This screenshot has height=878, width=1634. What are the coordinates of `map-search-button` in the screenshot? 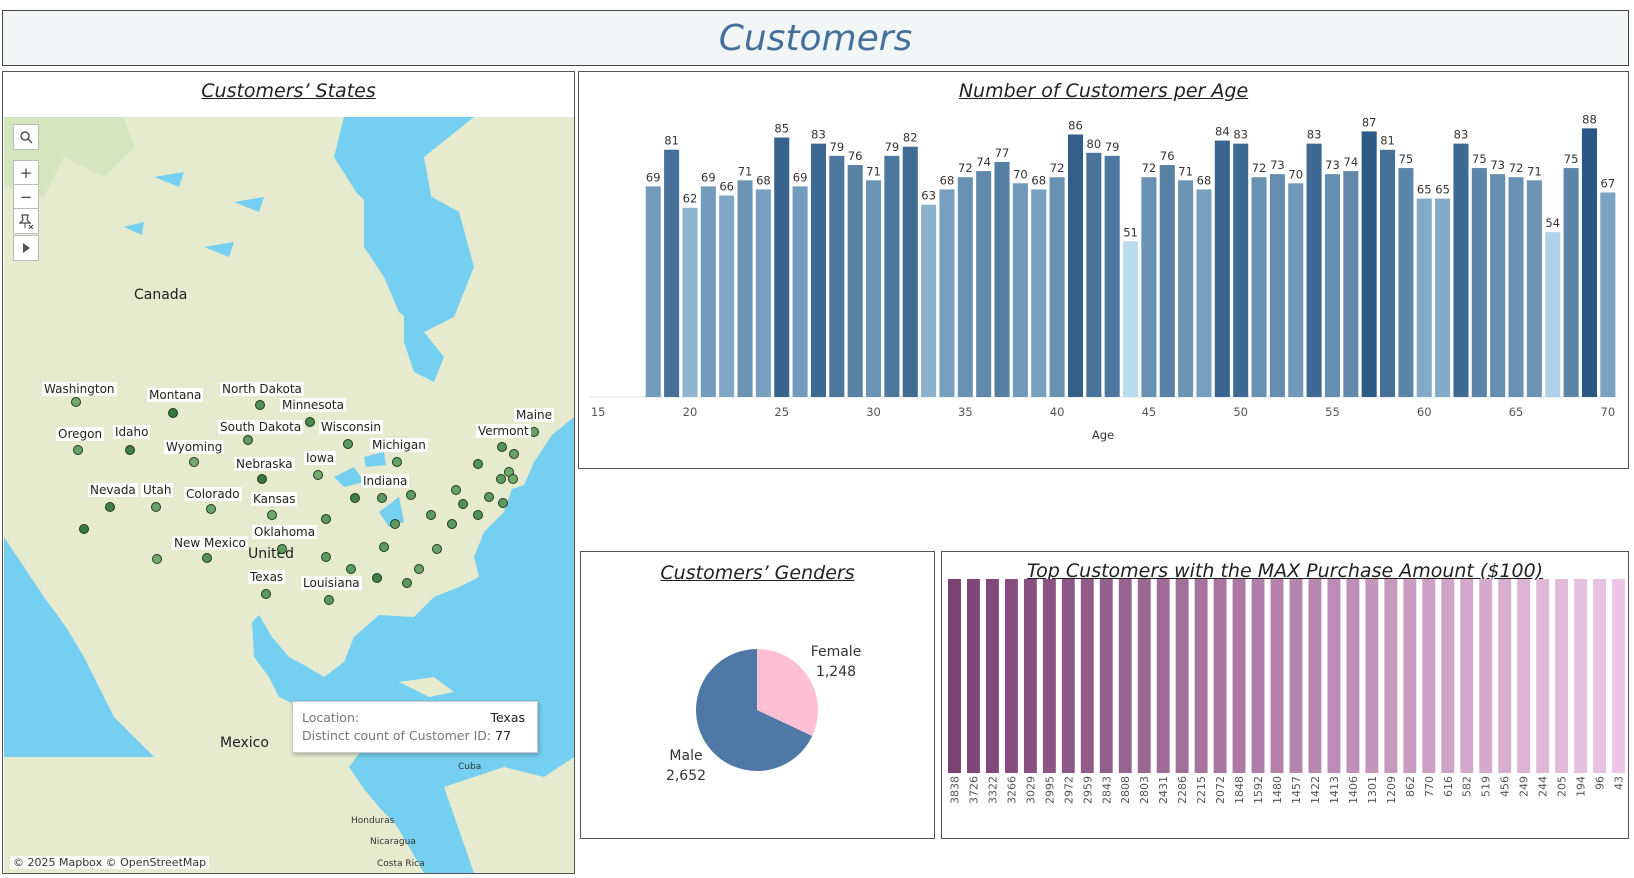 It's located at (26, 137).